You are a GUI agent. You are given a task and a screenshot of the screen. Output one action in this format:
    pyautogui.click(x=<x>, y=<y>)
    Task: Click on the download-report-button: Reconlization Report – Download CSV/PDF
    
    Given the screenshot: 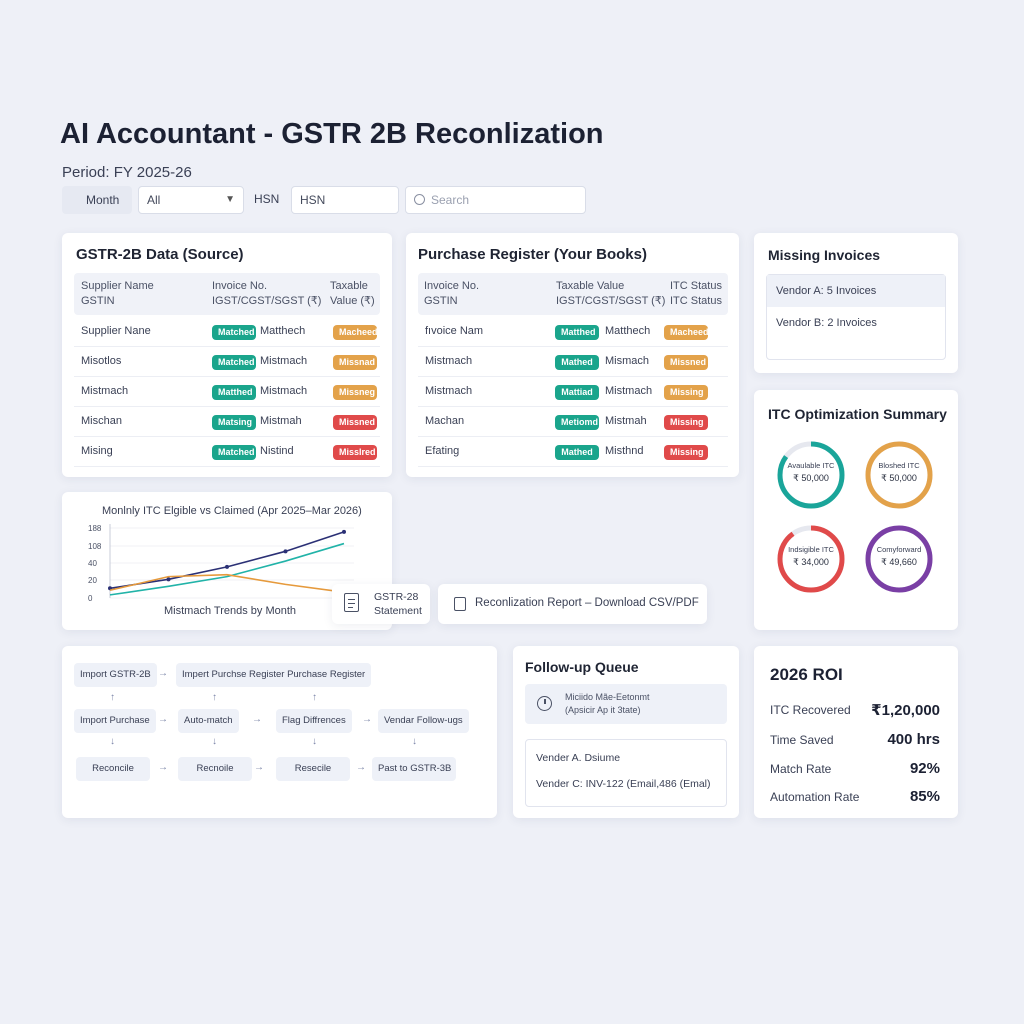 What is the action you would take?
    pyautogui.click(x=572, y=604)
    